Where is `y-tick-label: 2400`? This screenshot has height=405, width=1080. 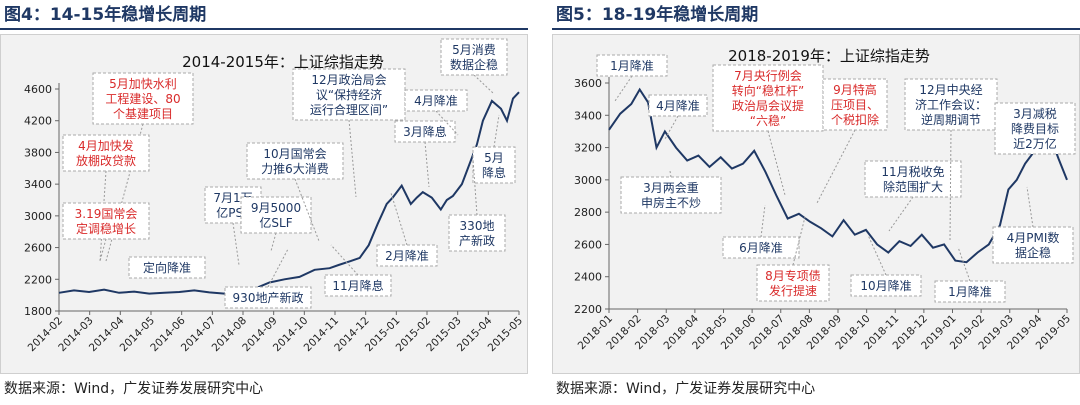
y-tick-label: 2400 is located at coordinates (588, 277).